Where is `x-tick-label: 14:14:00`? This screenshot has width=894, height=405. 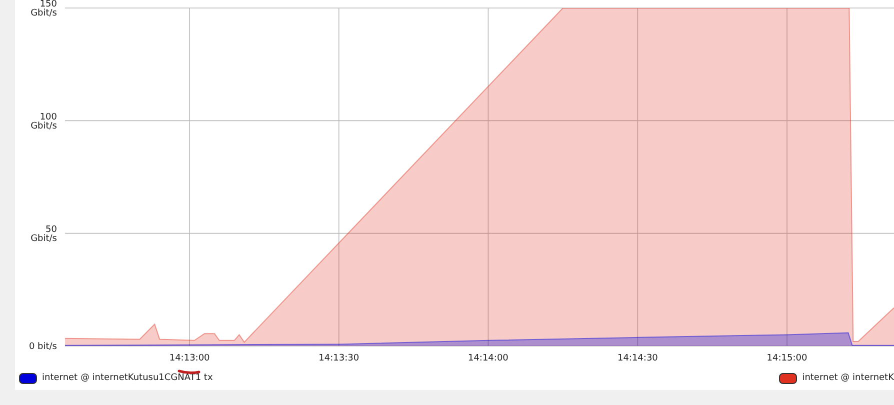 x-tick-label: 14:14:00 is located at coordinates (488, 358).